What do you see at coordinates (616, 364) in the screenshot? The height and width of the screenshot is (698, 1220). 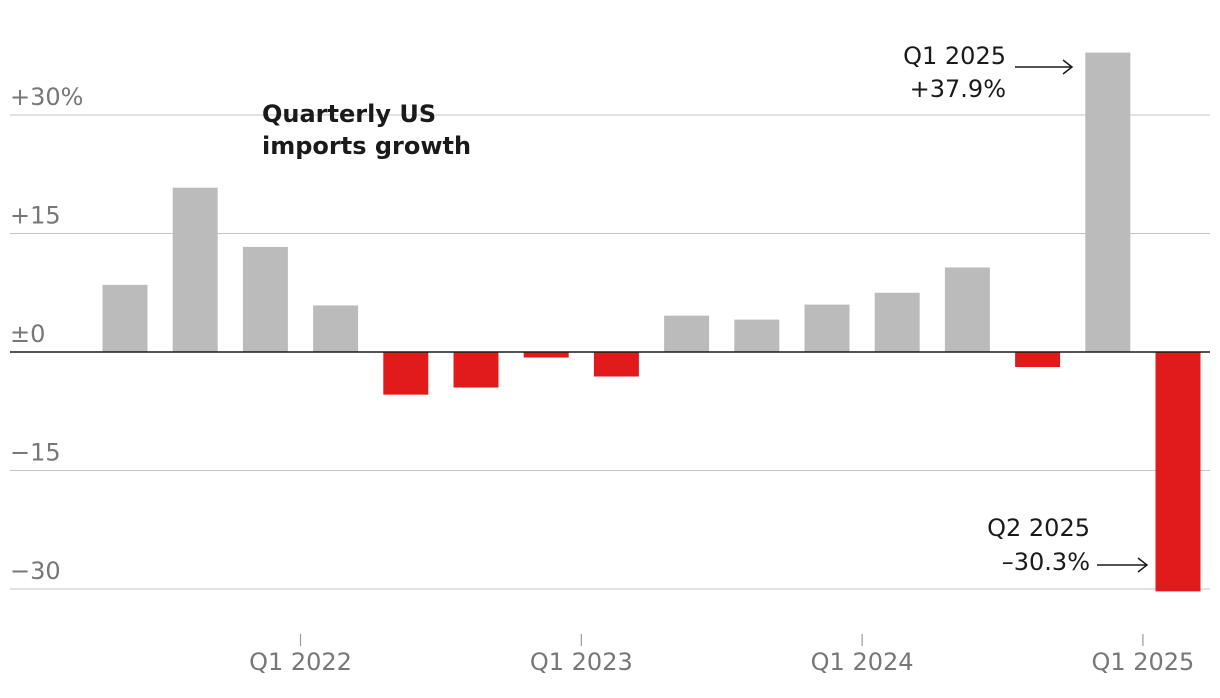 I see `bar-q2-2023` at bounding box center [616, 364].